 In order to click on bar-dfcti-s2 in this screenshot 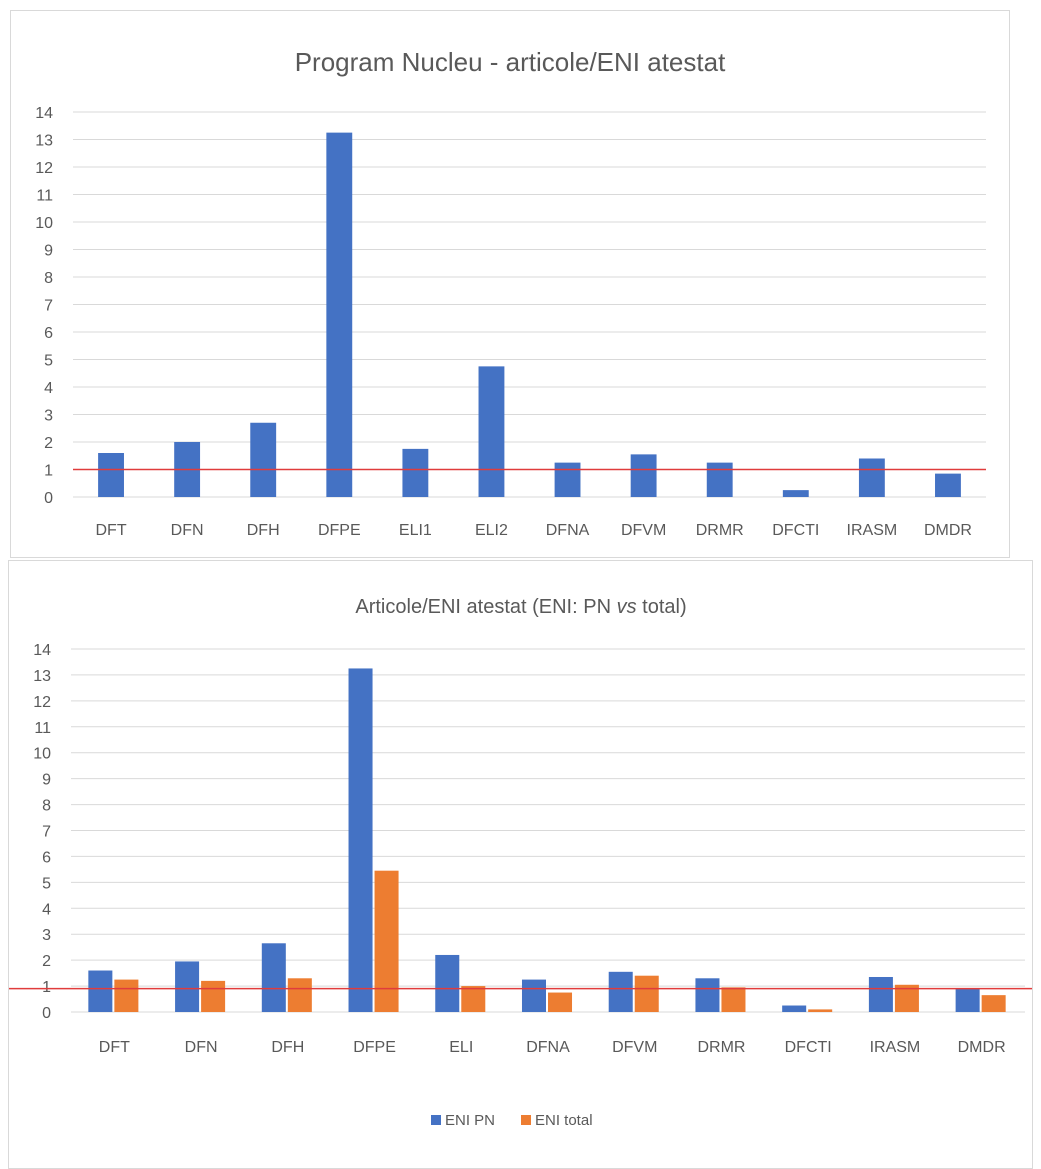, I will do `click(820, 1010)`.